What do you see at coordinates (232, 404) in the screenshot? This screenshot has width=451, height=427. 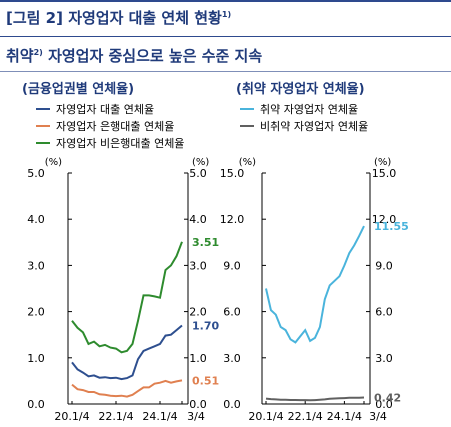 I see `right-ytick-label-left: 0.0` at bounding box center [232, 404].